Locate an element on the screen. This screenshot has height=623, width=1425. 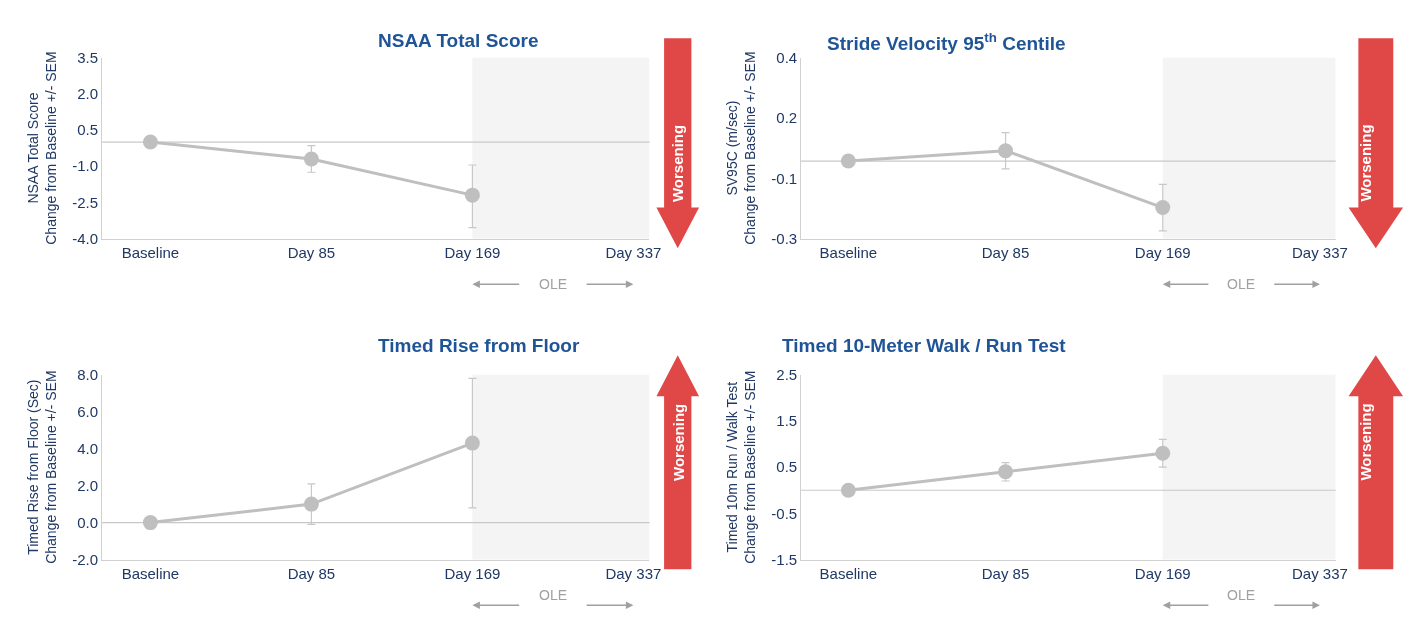
y-axis-title: NSAA Total Score Change from Baseline +/- SEM is located at coordinates (41, 148).